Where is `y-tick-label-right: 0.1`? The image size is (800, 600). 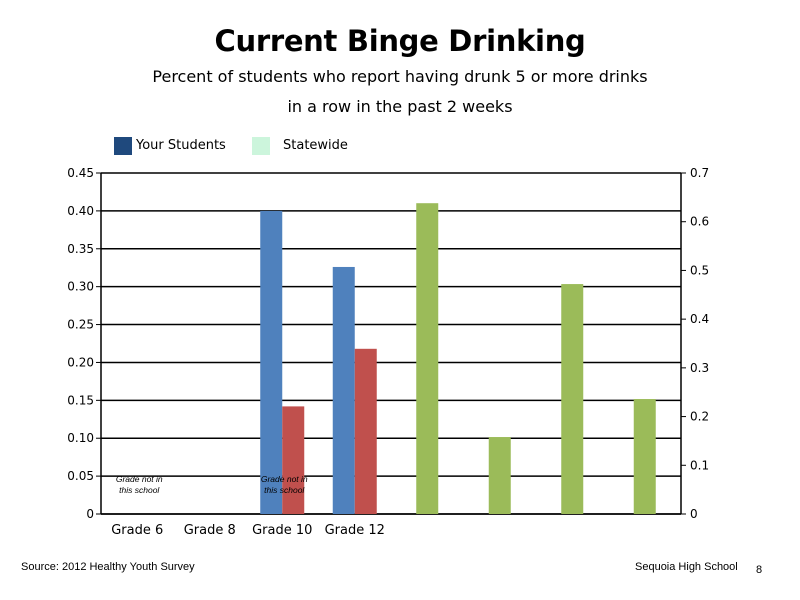 y-tick-label-right: 0.1 is located at coordinates (699, 465).